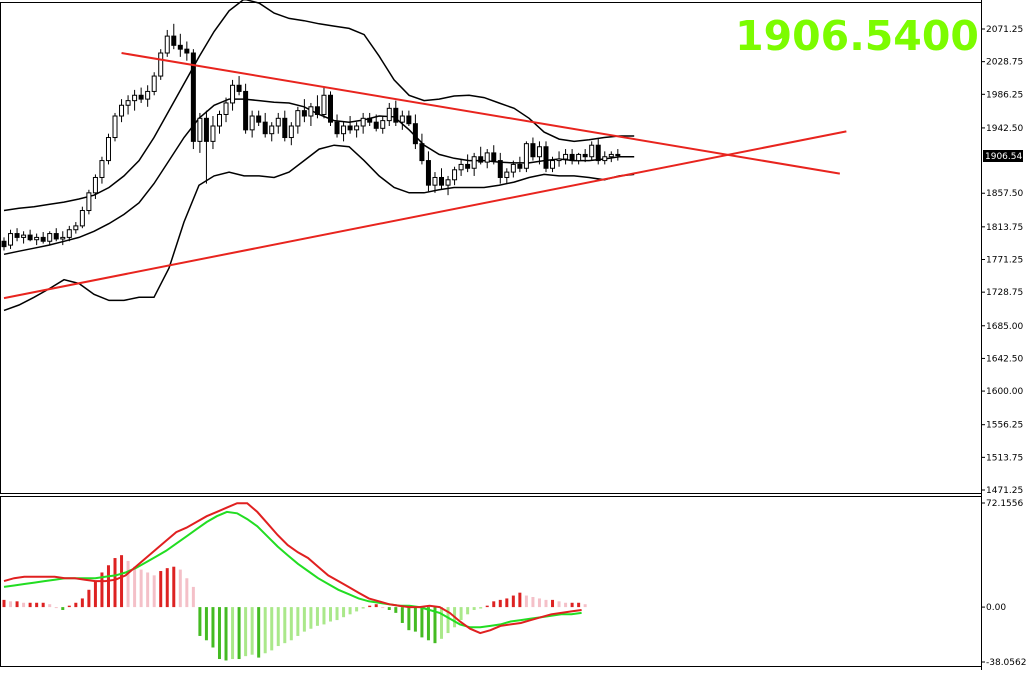  Describe the element at coordinates (1004, 426) in the screenshot. I see `price-tick-label: 1556.25` at that location.